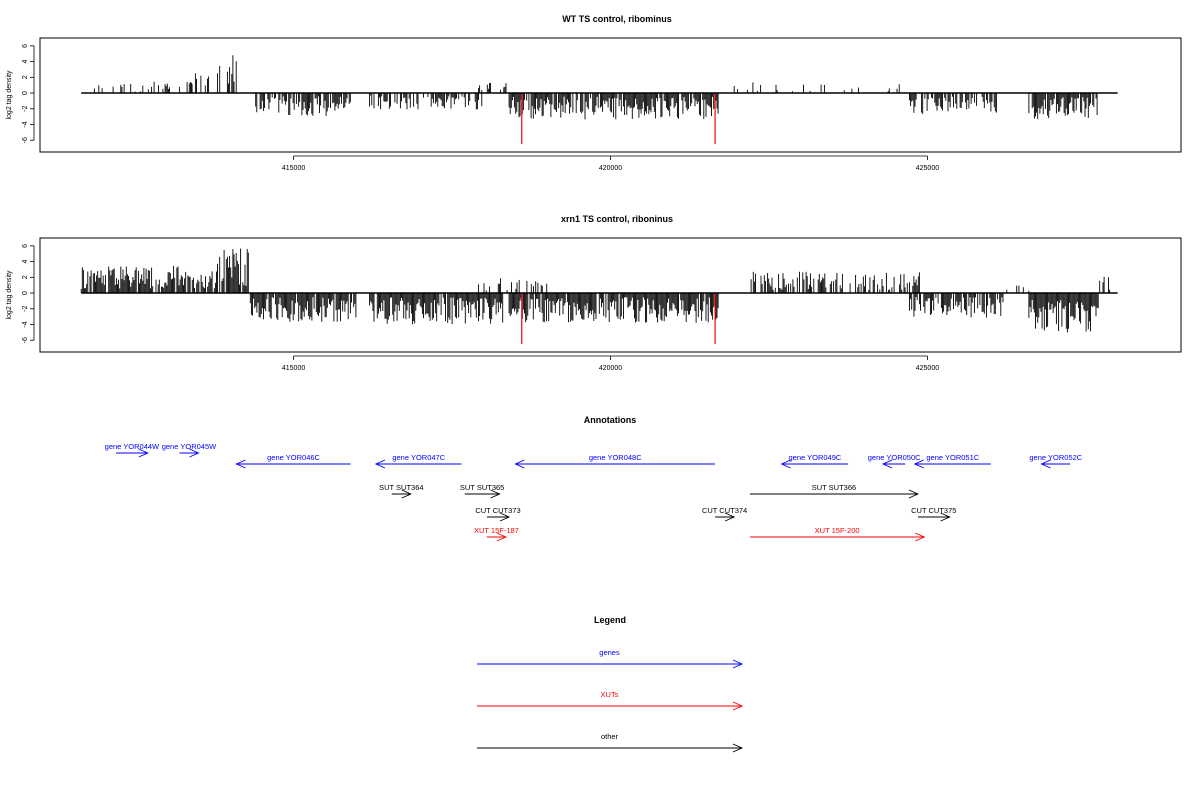 The image size is (1200, 800). What do you see at coordinates (293, 168) in the screenshot?
I see `wt-x-tick-label: 415000` at bounding box center [293, 168].